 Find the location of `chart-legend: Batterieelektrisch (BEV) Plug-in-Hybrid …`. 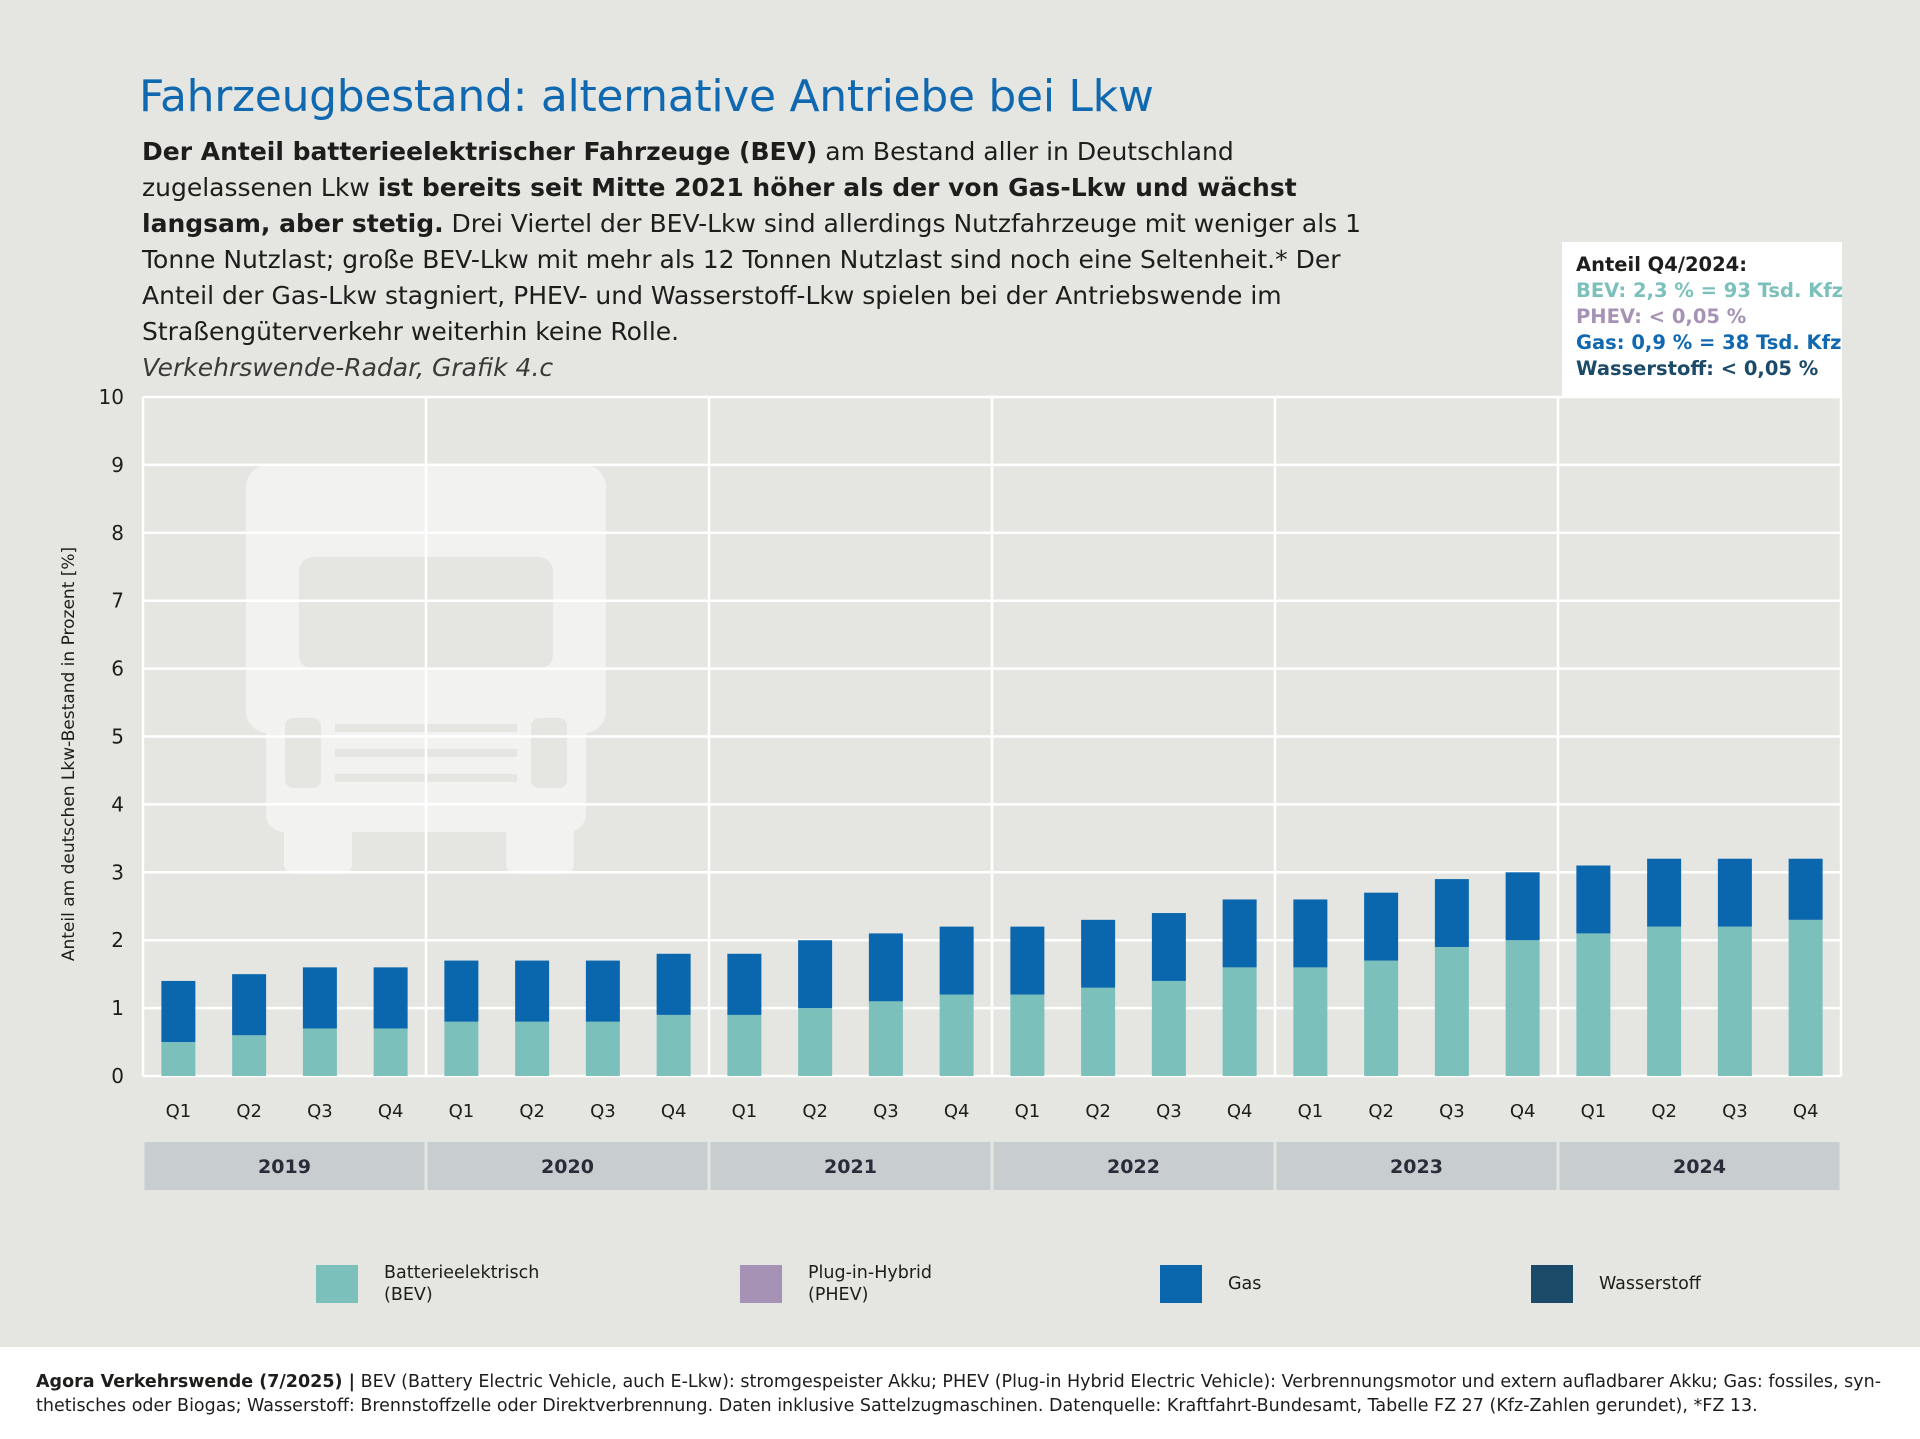

chart-legend: Batterieelektrisch (BEV) Plug-in-Hybrid … is located at coordinates (960, 1293).